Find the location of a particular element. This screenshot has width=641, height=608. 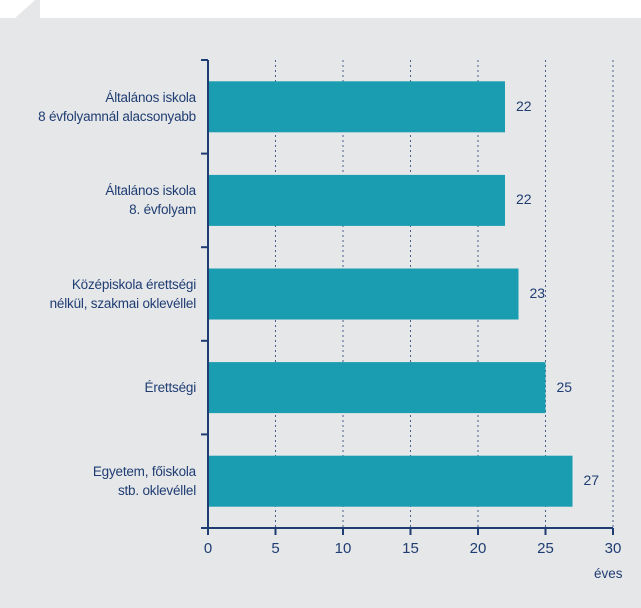

category-label-line: stb. oklevéllel is located at coordinates (156, 491).